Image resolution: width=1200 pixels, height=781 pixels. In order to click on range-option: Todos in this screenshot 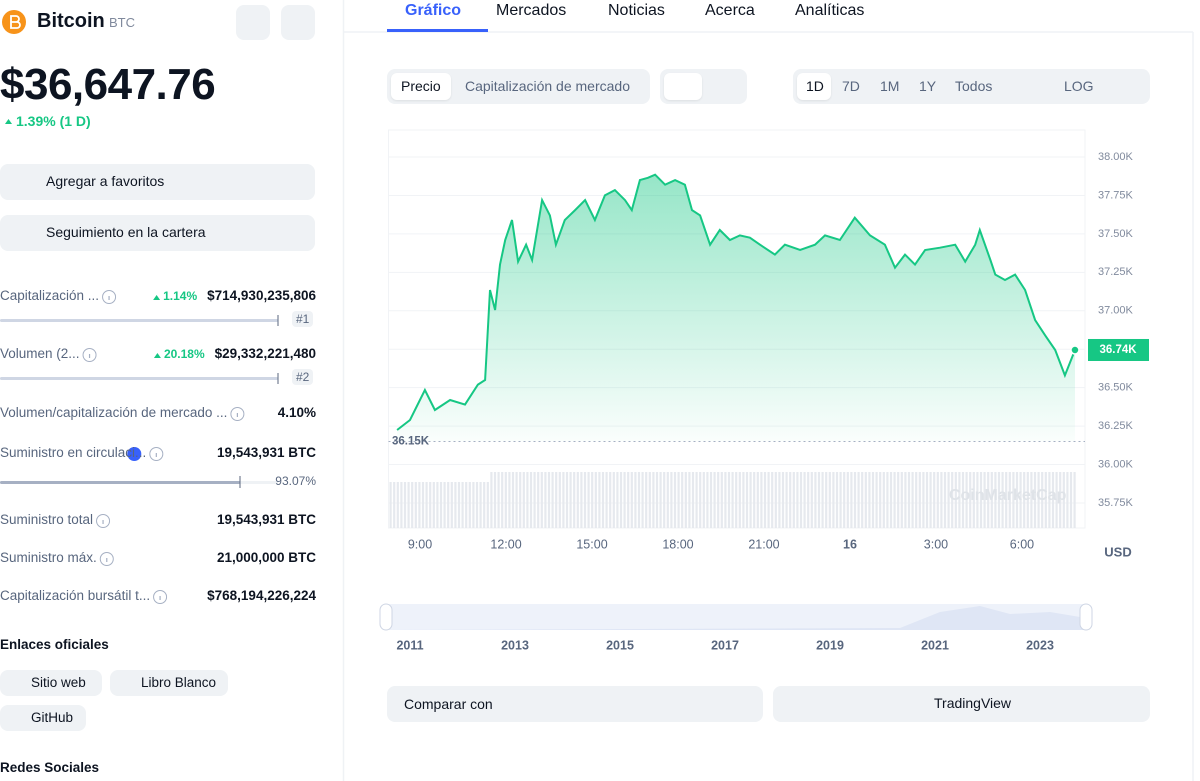, I will do `click(974, 86)`.